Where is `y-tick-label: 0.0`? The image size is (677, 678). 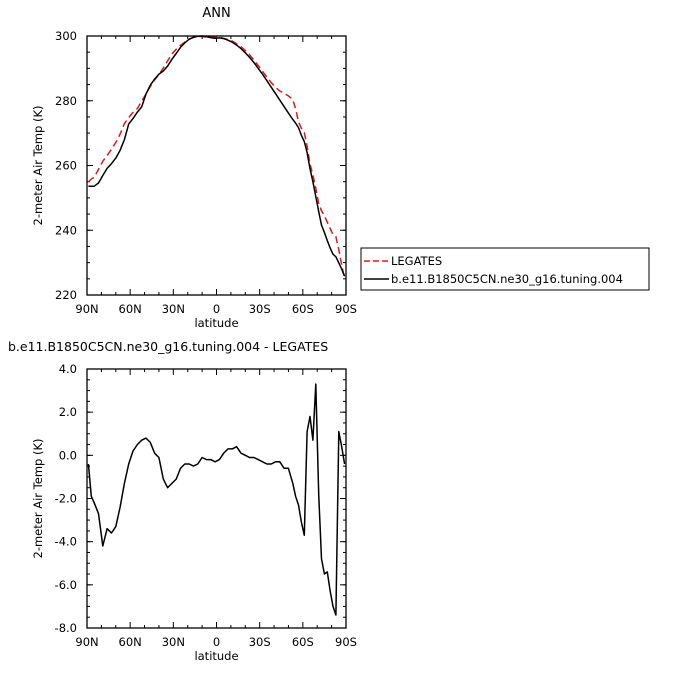
y-tick-label: 0.0 is located at coordinates (68, 455).